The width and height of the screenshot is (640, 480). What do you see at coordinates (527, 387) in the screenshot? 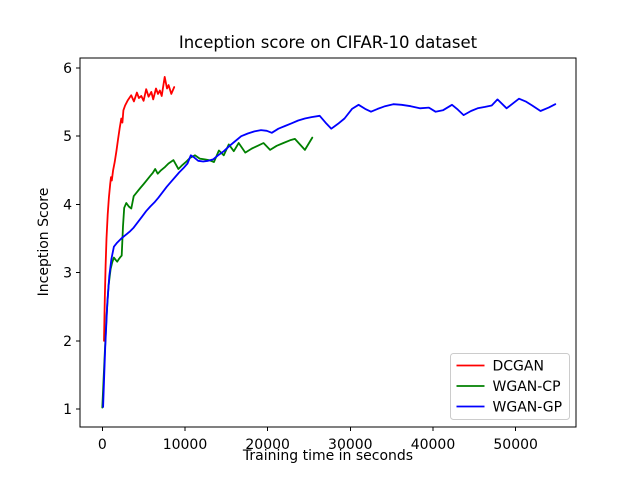
I see `legend-label-wgan-cp: WGAN-CP` at bounding box center [527, 387].